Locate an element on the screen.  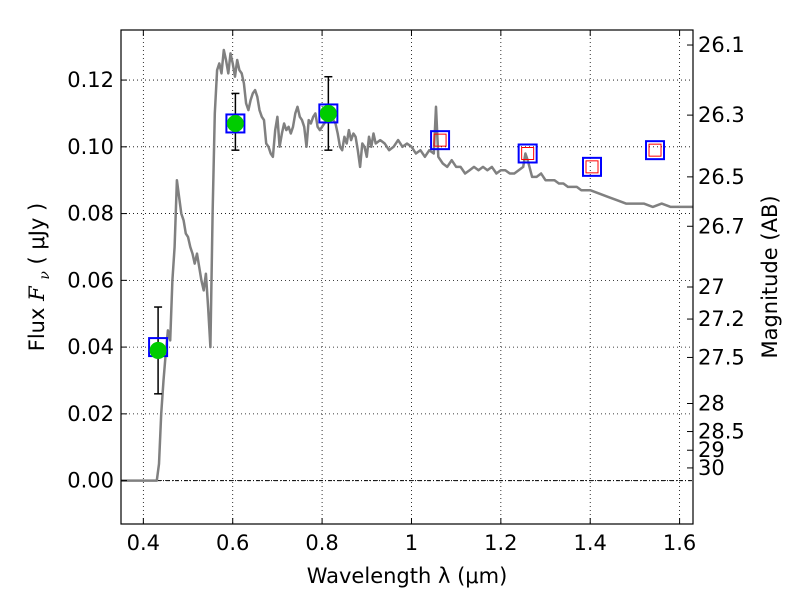
right-tick-label: 26.3 is located at coordinates (721, 115).